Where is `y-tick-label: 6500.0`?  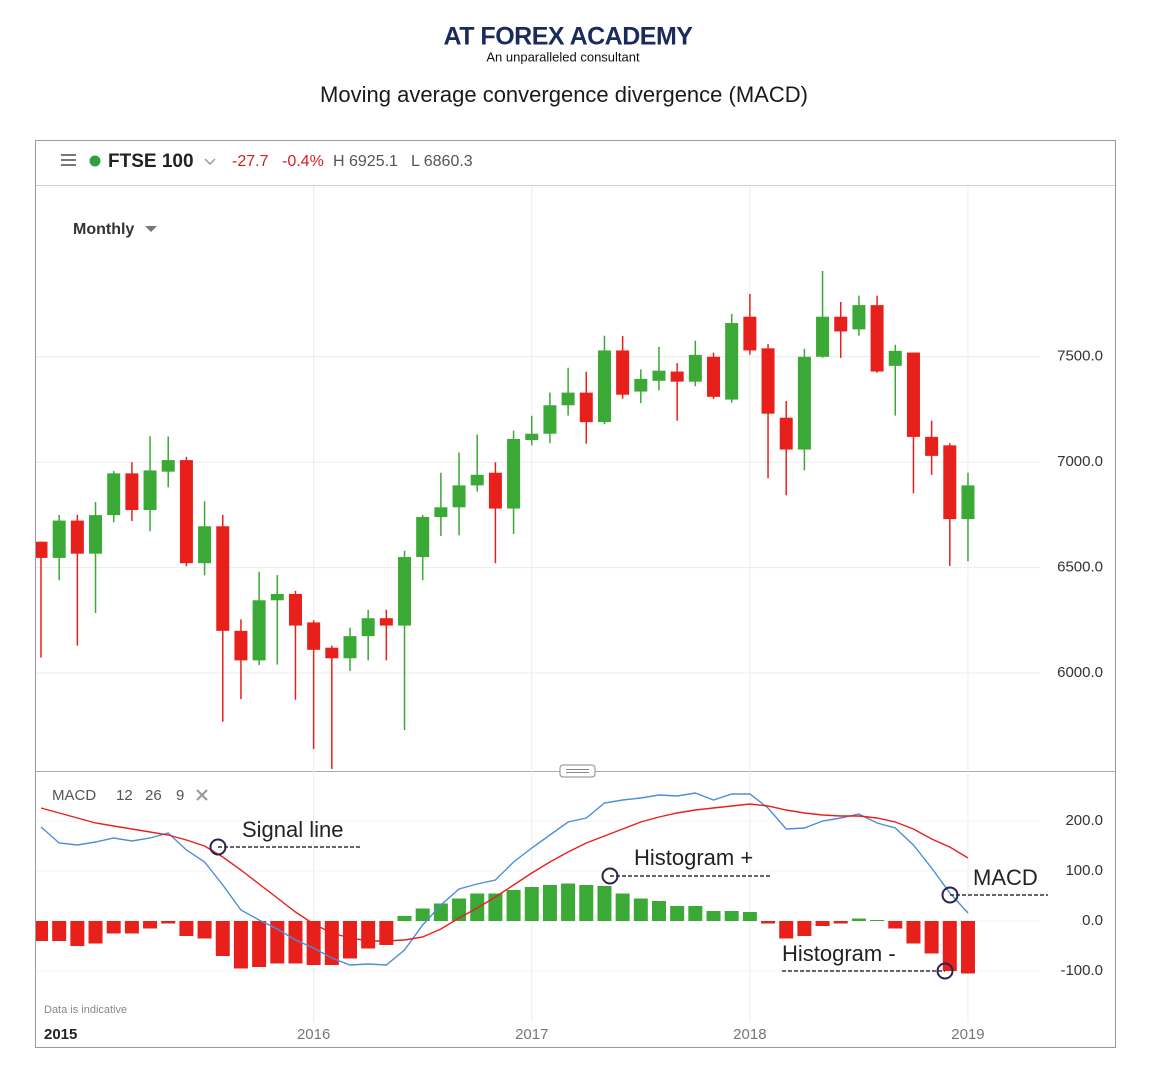
y-tick-label: 6500.0 is located at coordinates (1080, 567).